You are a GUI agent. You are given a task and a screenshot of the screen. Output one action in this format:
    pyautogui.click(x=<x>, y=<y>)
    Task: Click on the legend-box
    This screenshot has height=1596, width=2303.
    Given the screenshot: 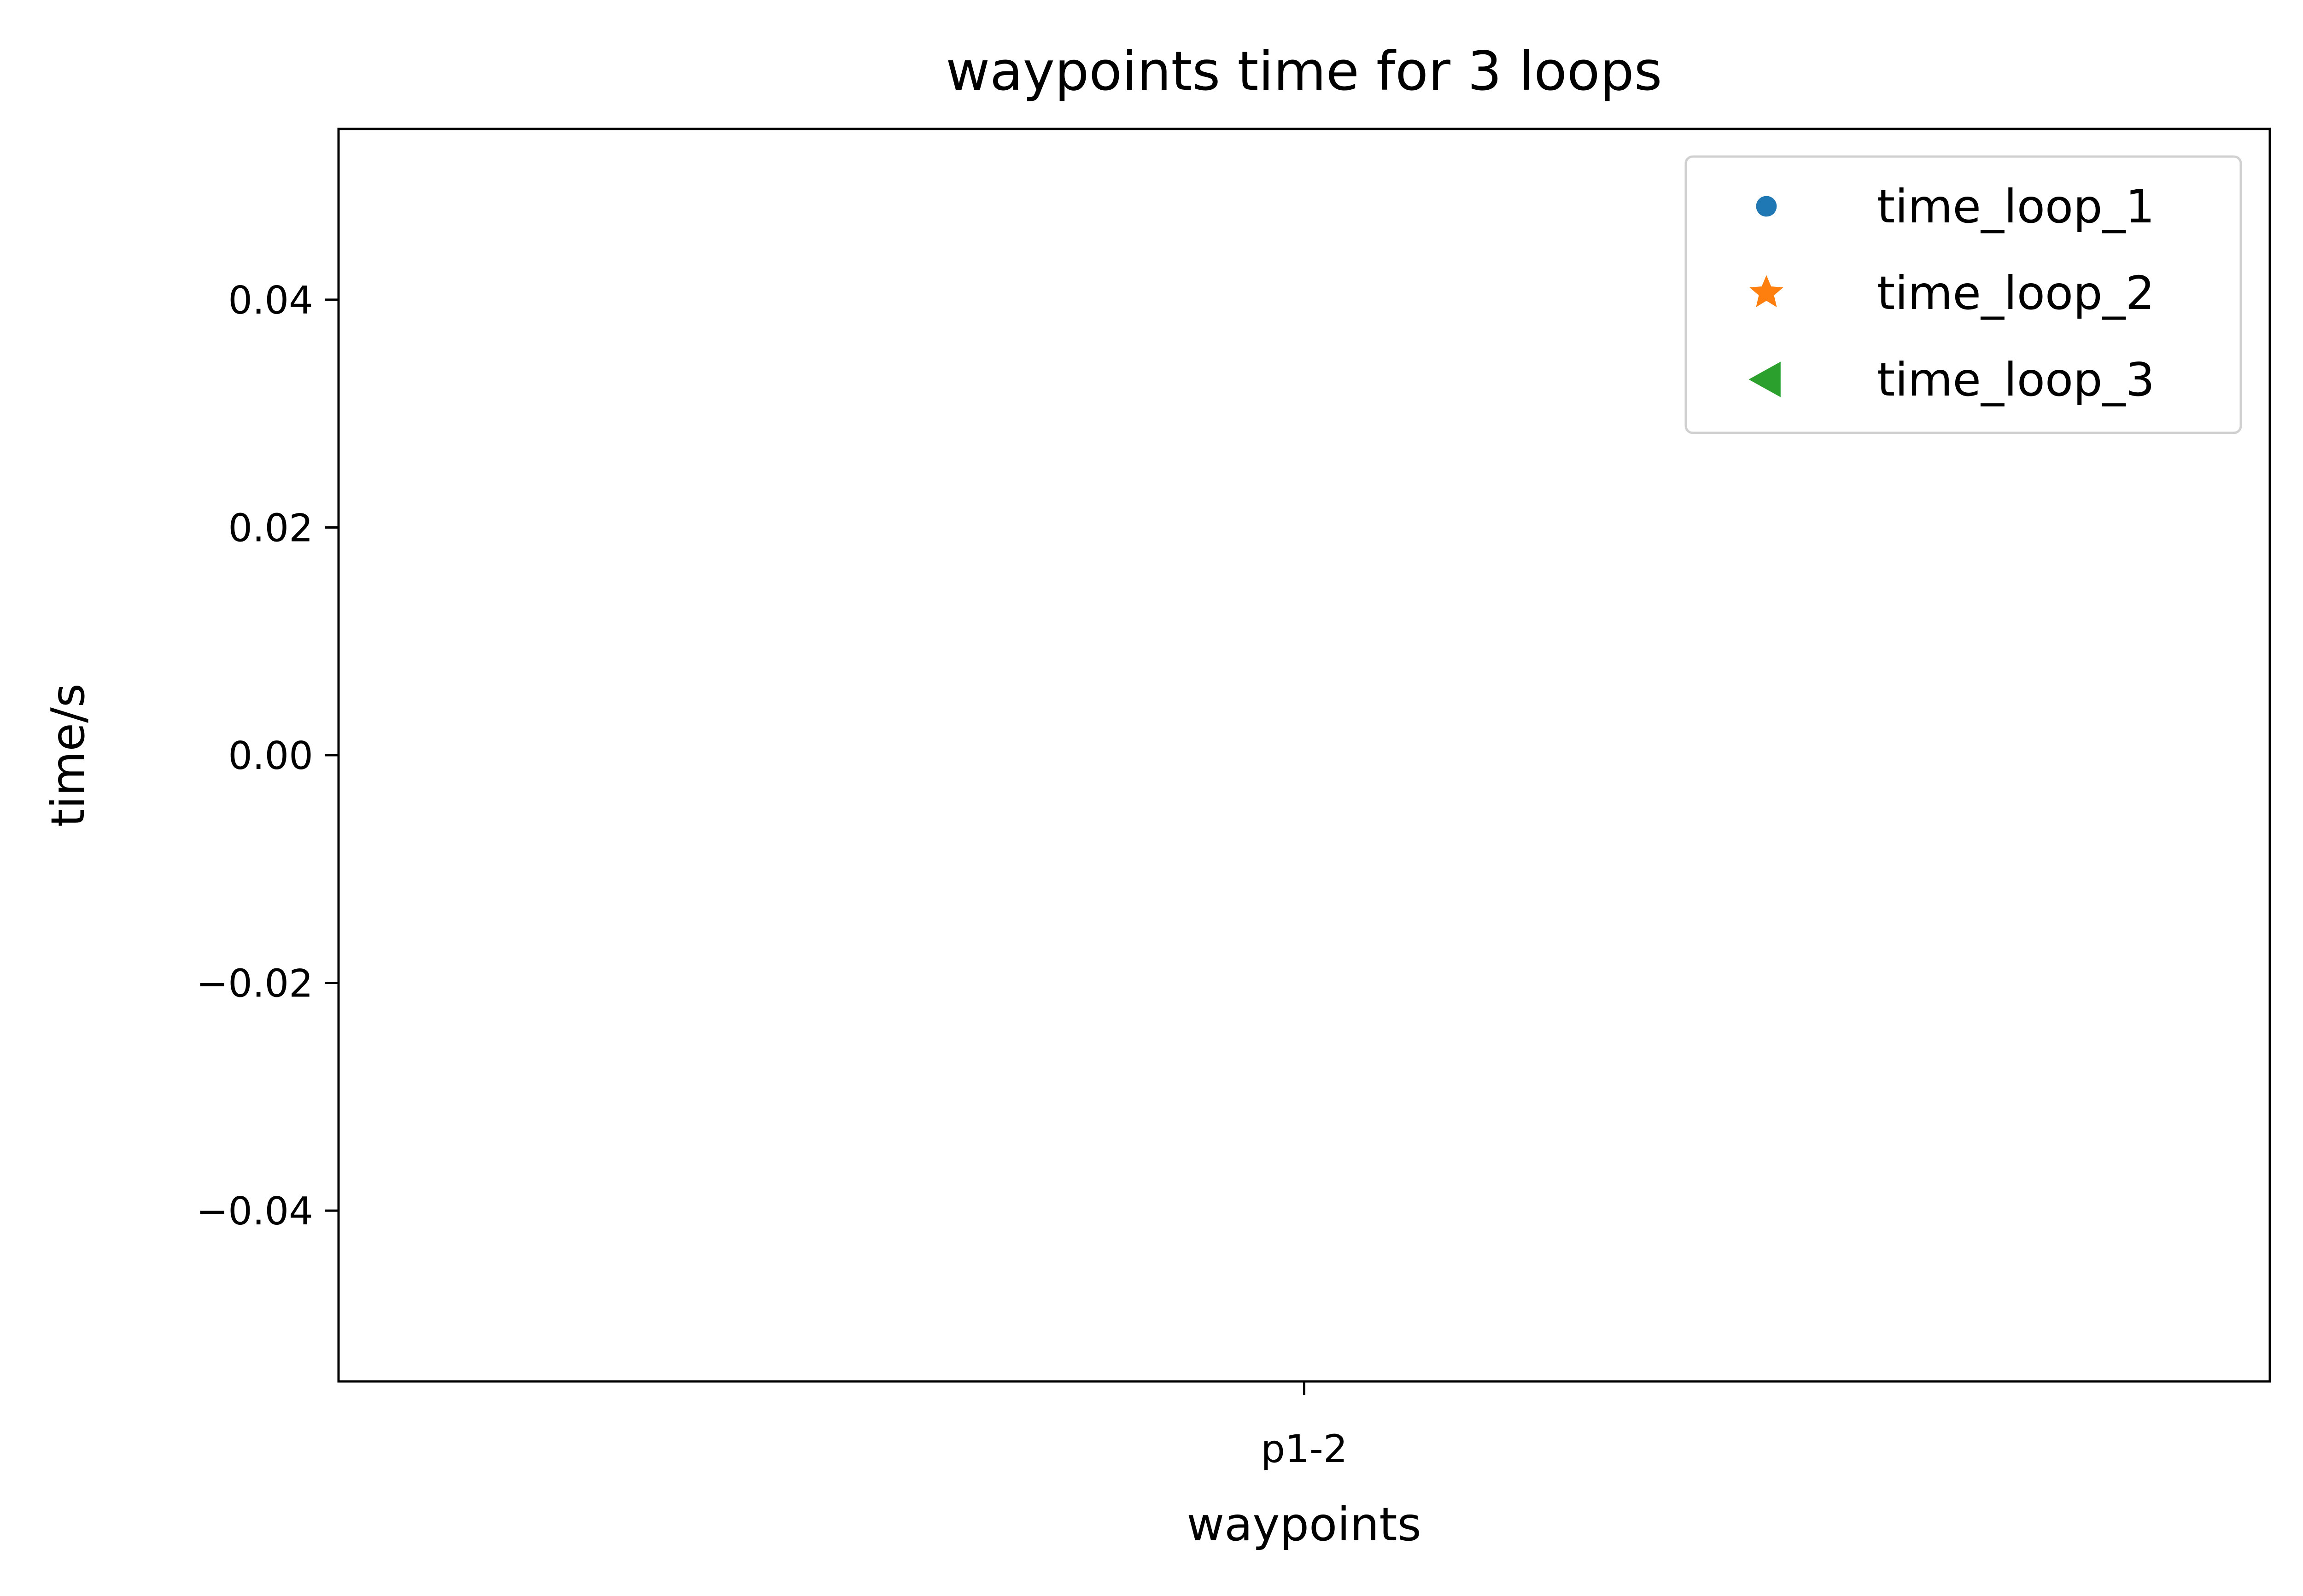 What is the action you would take?
    pyautogui.click(x=1963, y=295)
    